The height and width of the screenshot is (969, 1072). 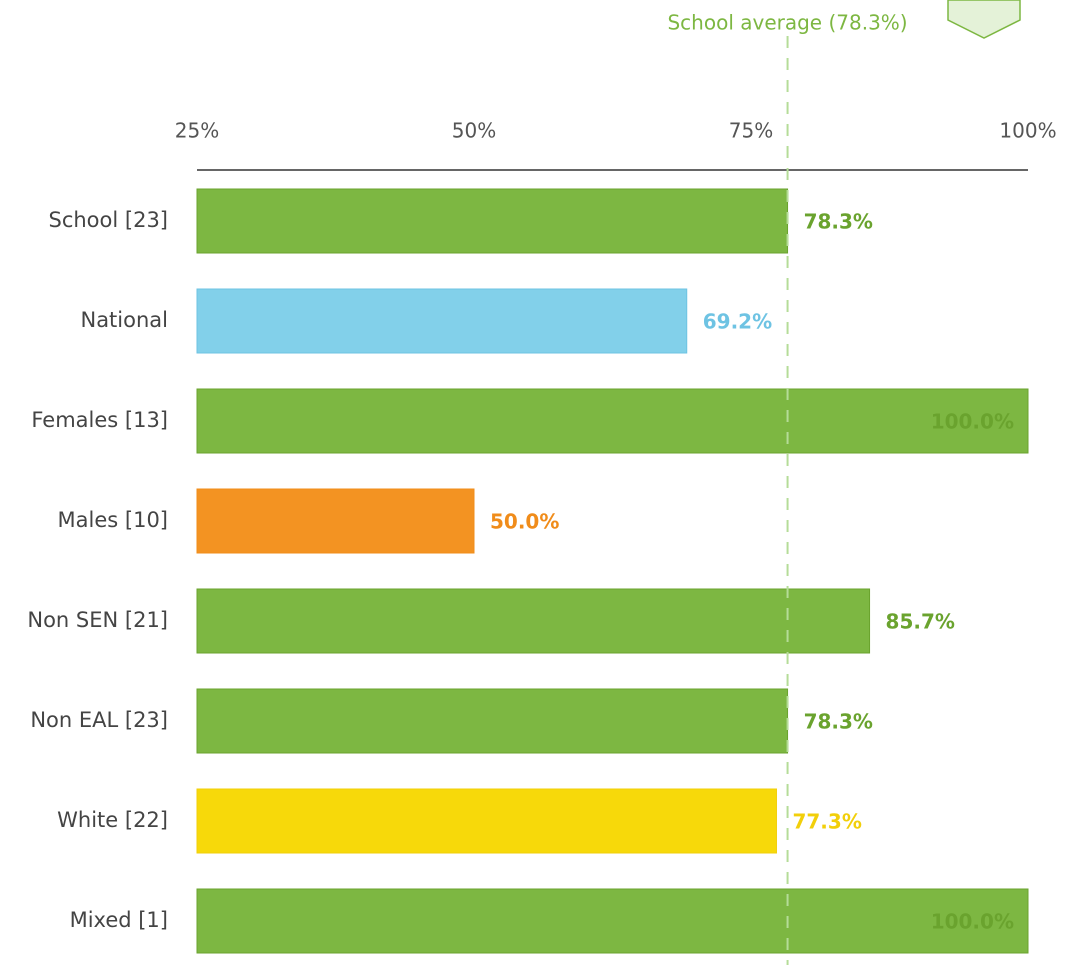 What do you see at coordinates (124, 320) in the screenshot?
I see `category-label: National` at bounding box center [124, 320].